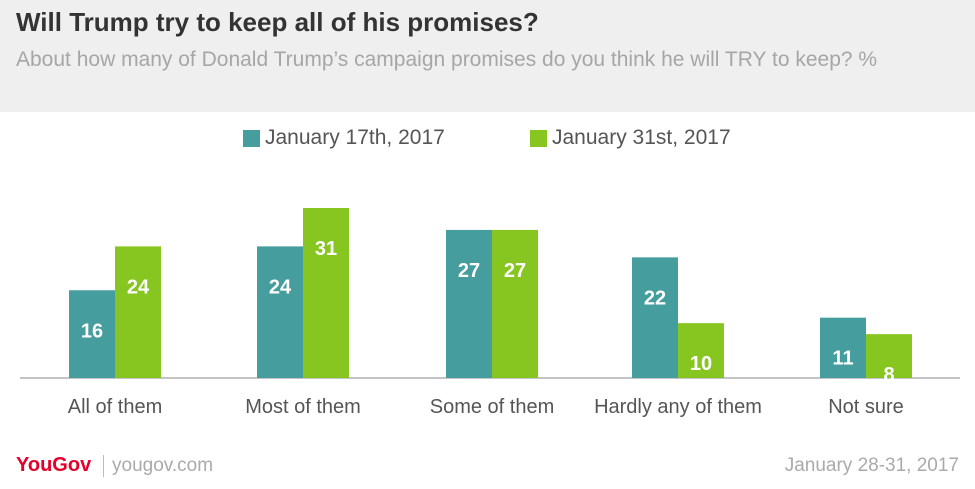 This screenshot has width=975, height=489. What do you see at coordinates (678, 407) in the screenshot?
I see `x-tick-label-3: Hardly any of them` at bounding box center [678, 407].